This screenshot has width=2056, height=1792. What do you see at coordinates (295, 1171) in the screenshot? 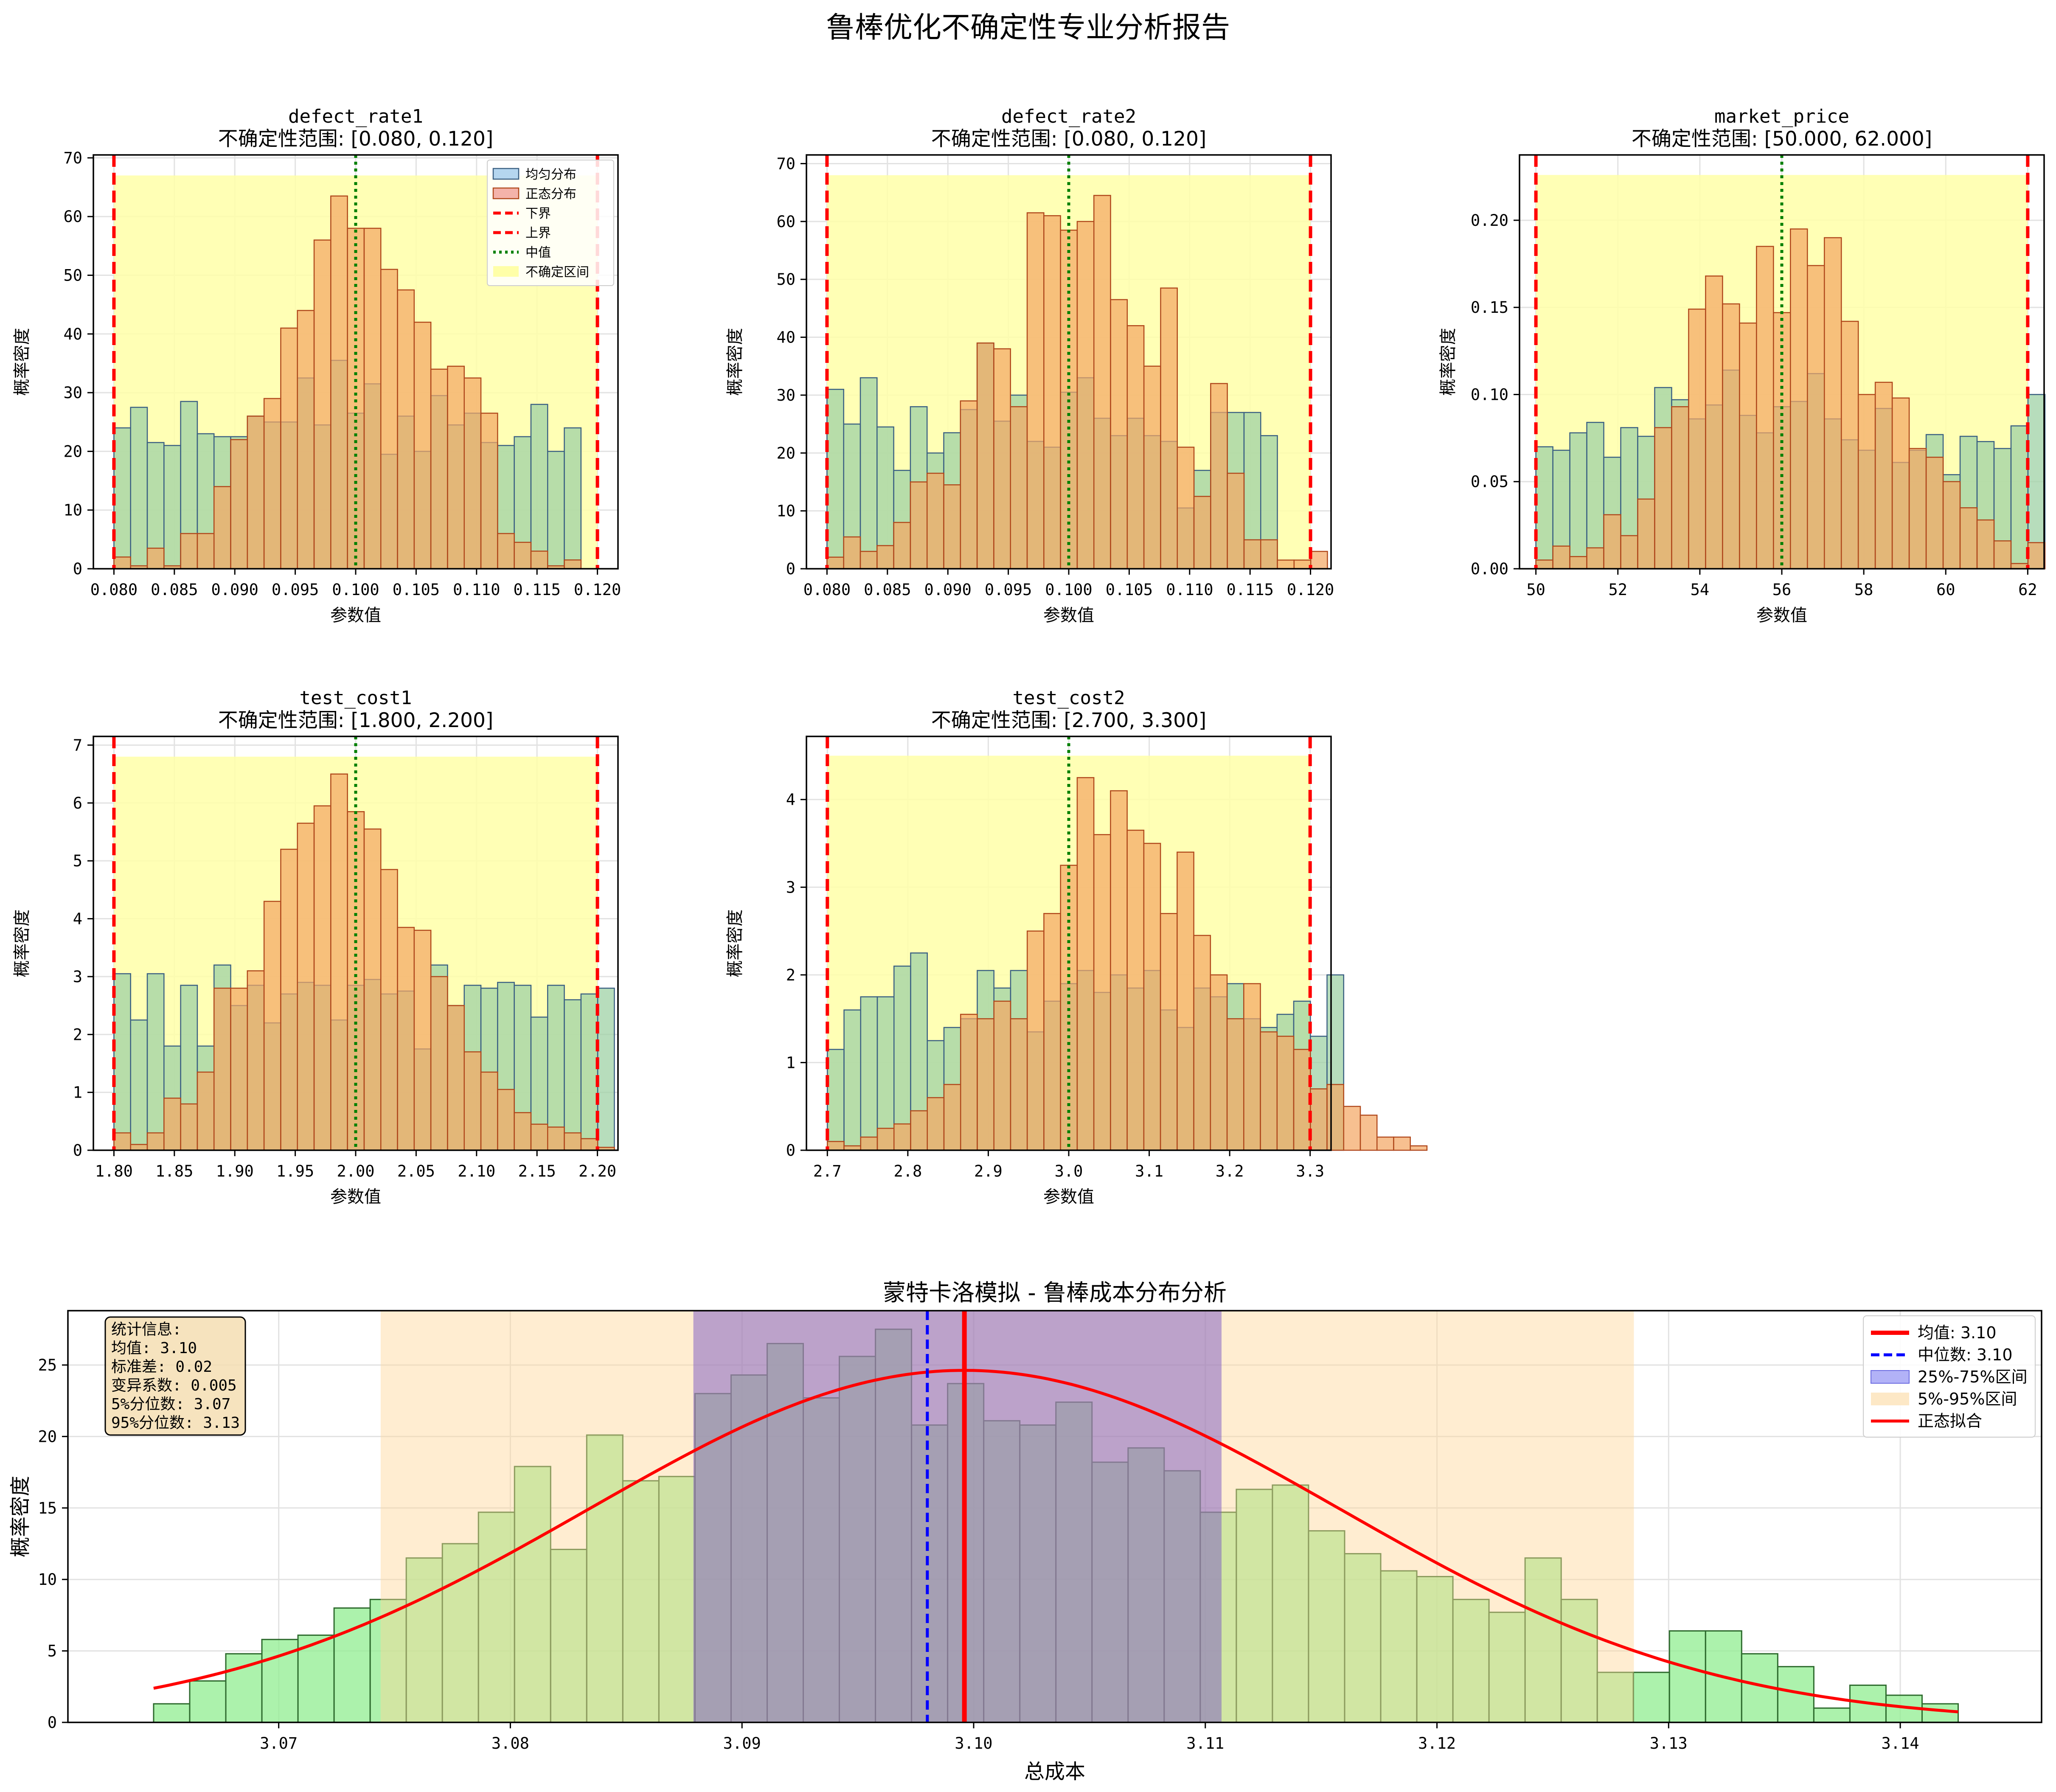
I see `x-tick-label: 1.95` at bounding box center [295, 1171].